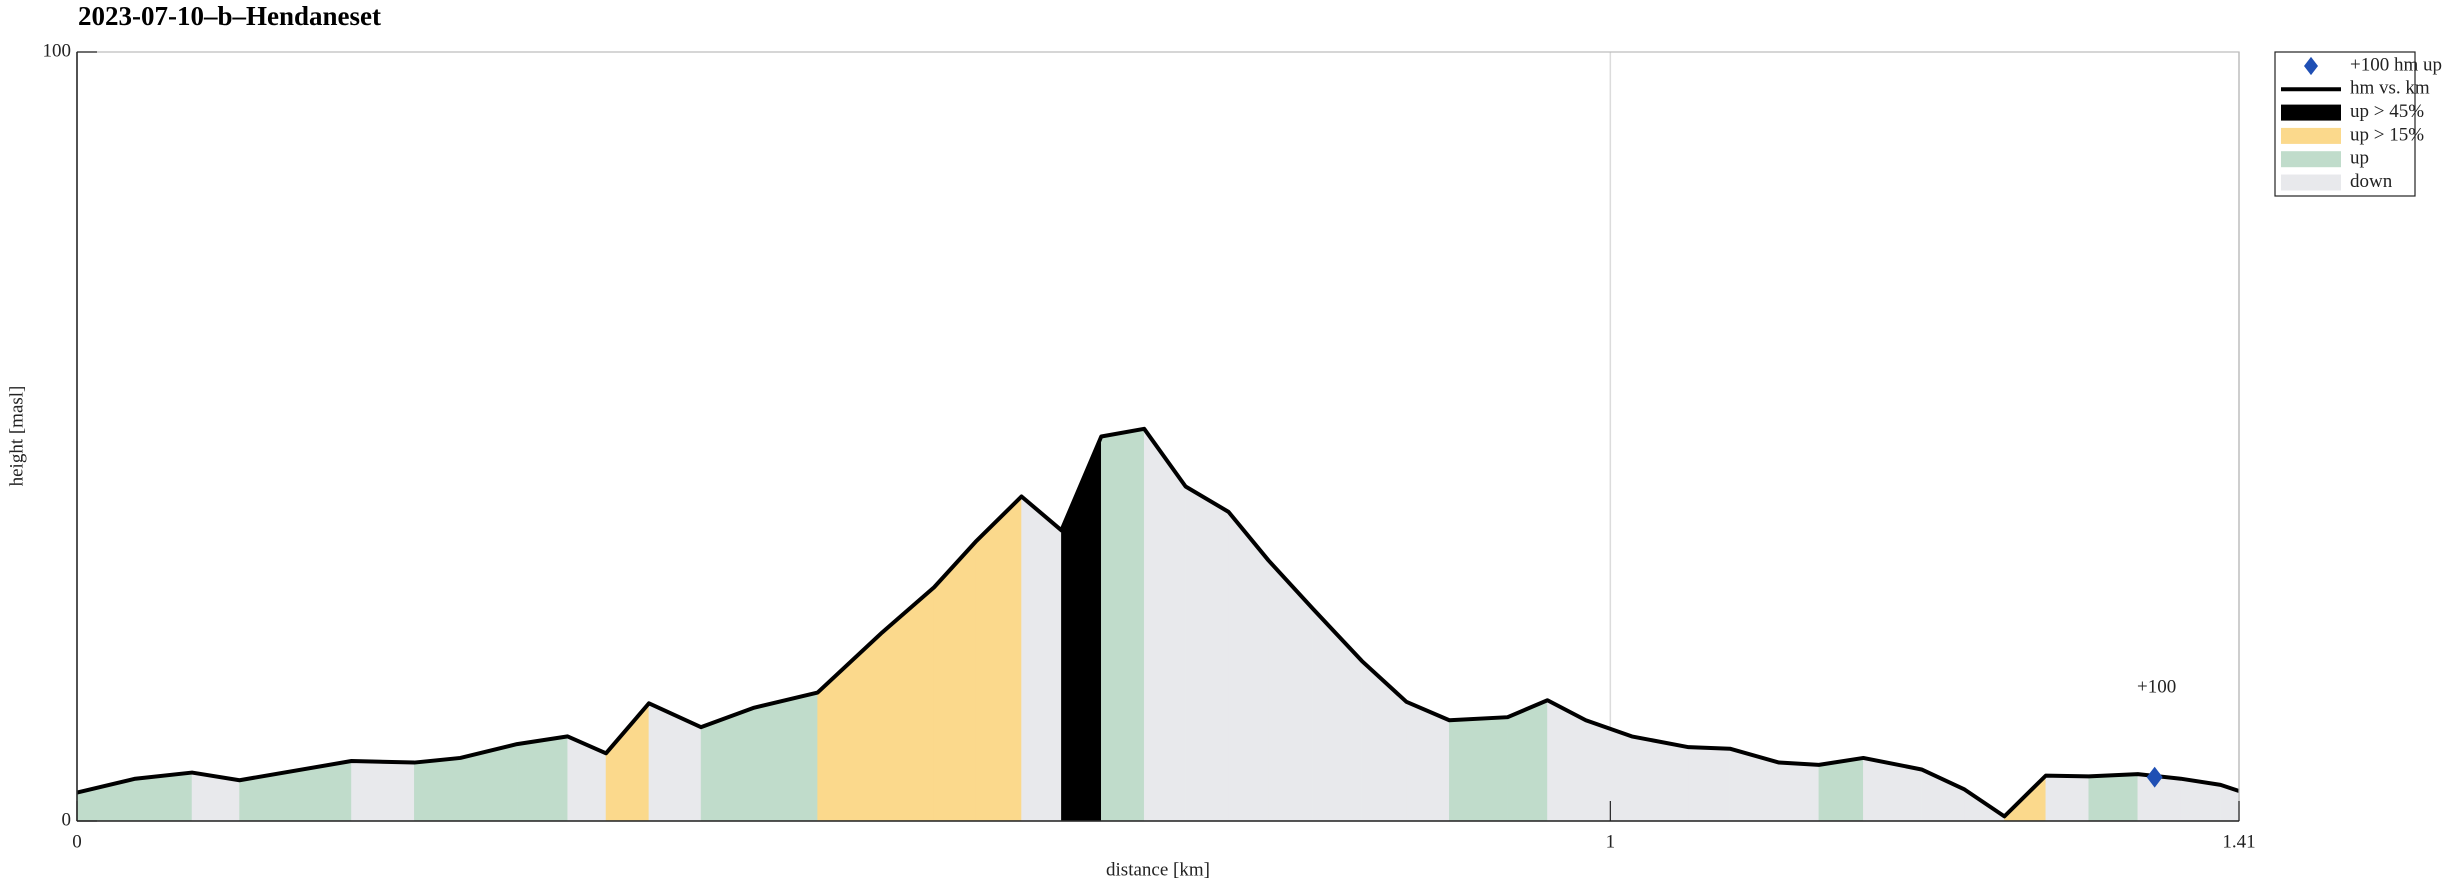  What do you see at coordinates (2359, 158) in the screenshot?
I see `legend-label: up` at bounding box center [2359, 158].